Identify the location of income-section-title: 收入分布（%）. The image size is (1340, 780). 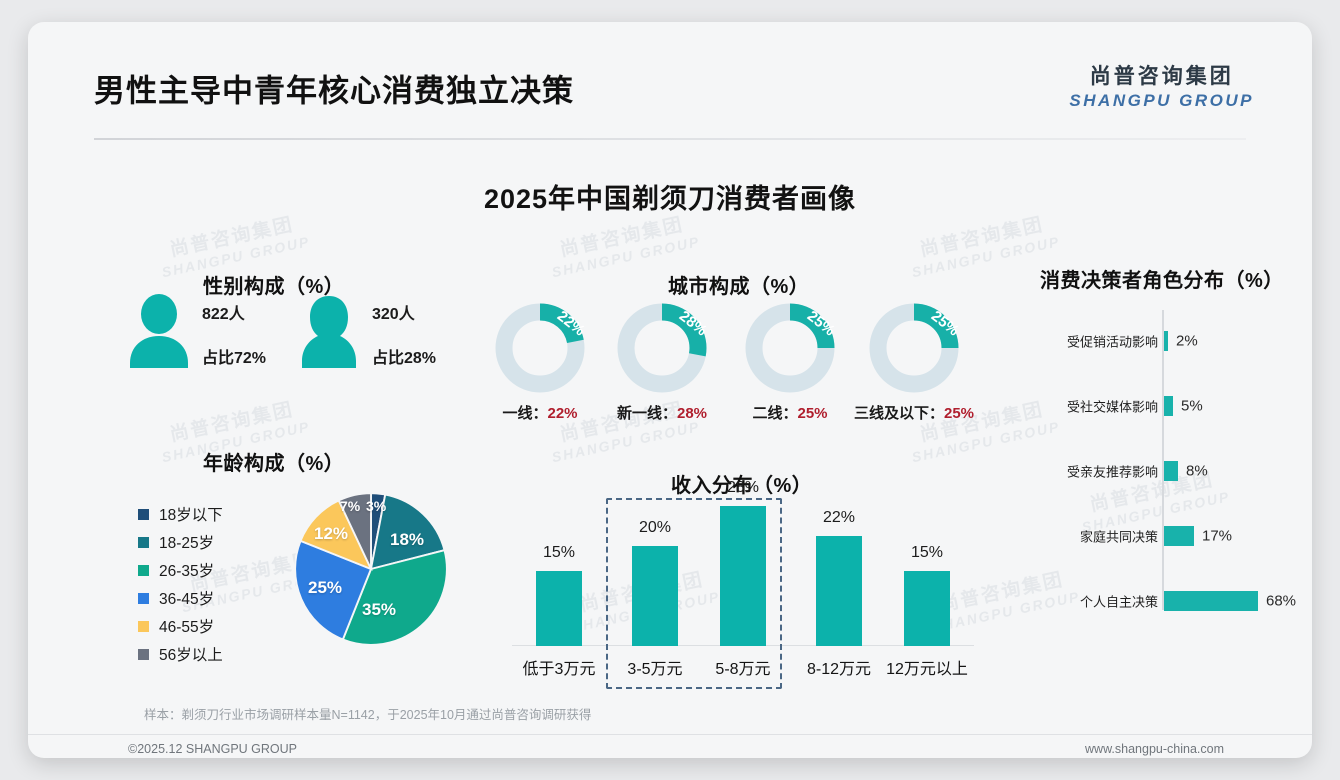
(742, 486).